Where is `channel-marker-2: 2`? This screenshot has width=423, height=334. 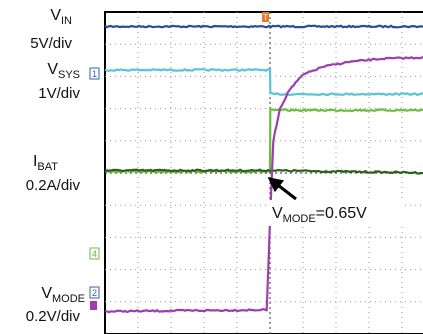
channel-marker-2: 2 is located at coordinates (94, 292).